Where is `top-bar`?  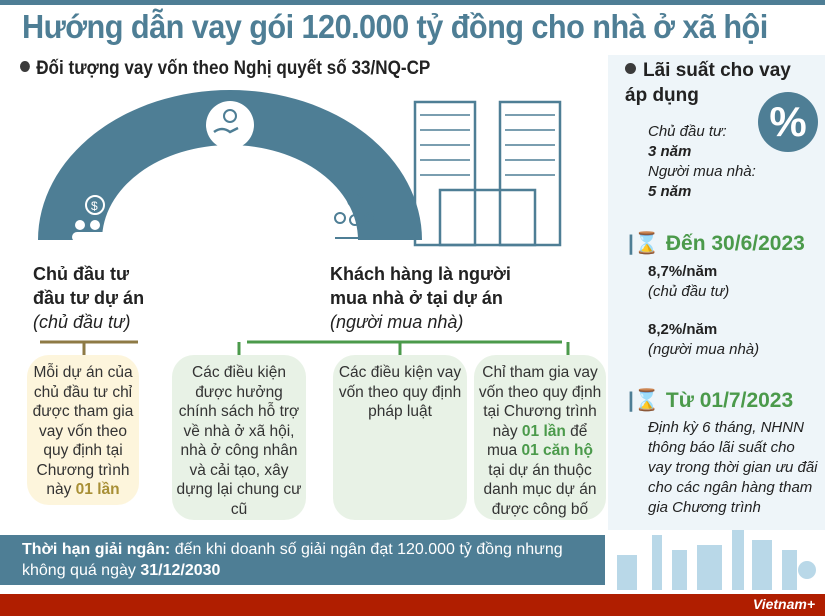
top-bar is located at coordinates (412, 2).